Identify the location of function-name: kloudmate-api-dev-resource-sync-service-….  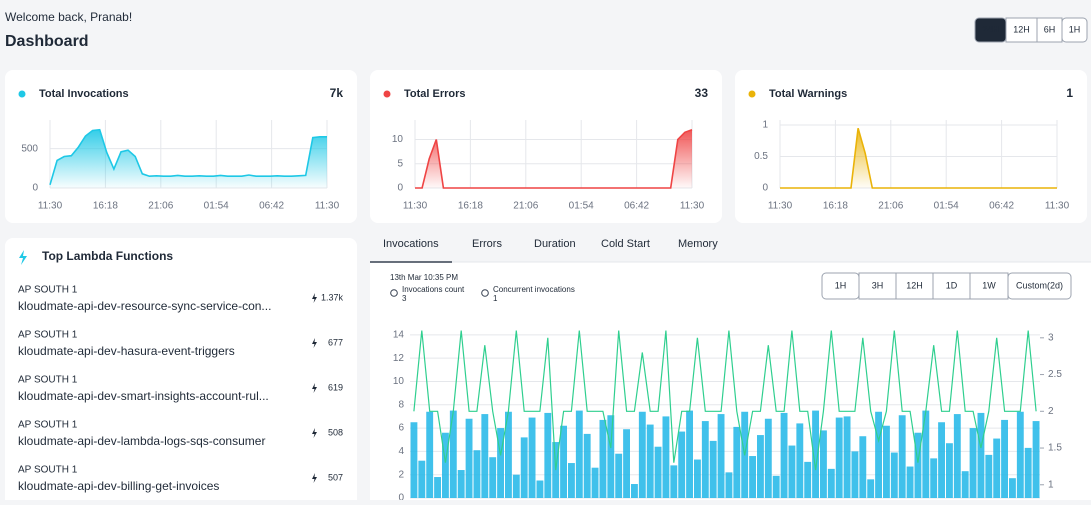
(144, 306).